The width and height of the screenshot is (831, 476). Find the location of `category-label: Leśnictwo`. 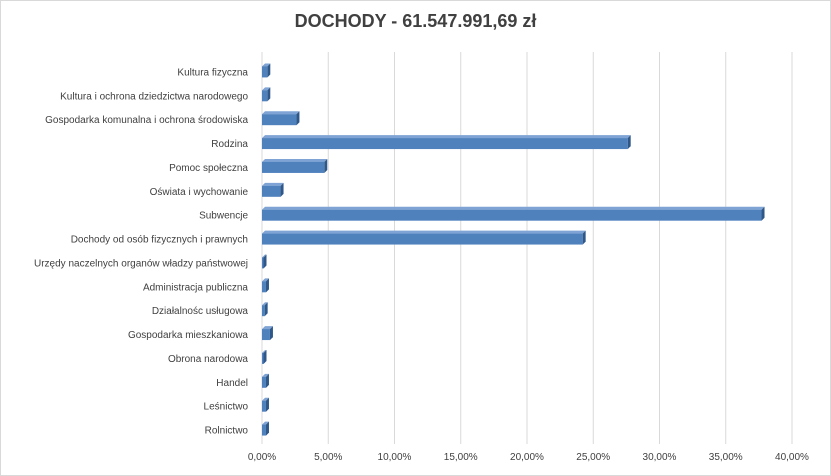

category-label: Leśnictwo is located at coordinates (226, 407).